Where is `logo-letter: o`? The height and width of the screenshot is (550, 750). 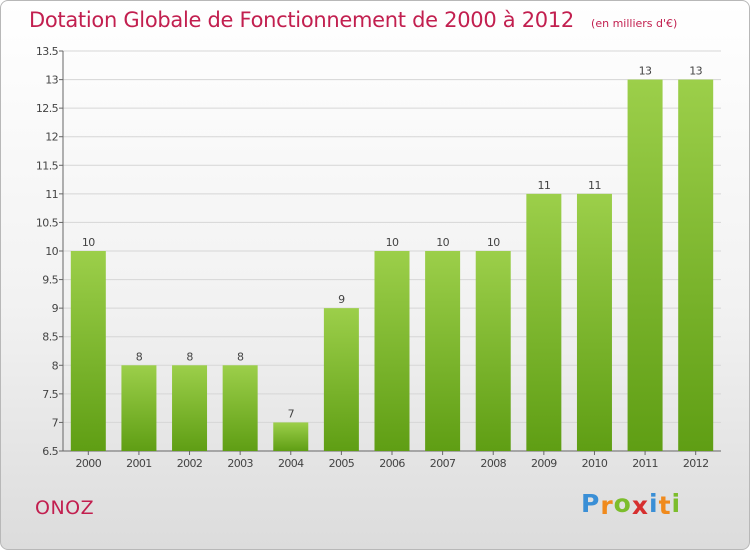 logo-letter: o is located at coordinates (622, 503).